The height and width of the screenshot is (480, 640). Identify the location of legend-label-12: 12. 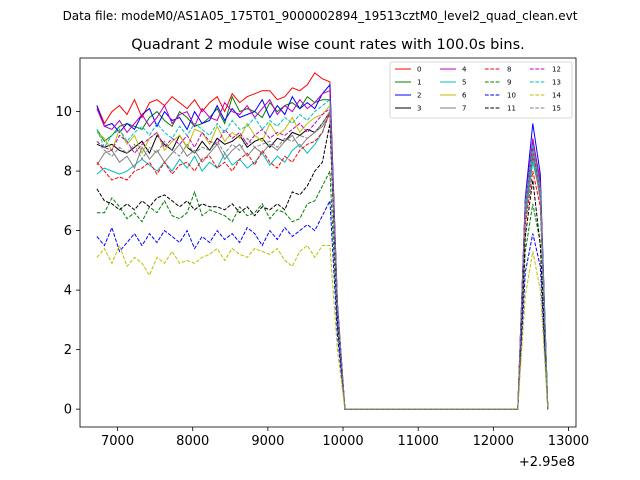
(556, 70).